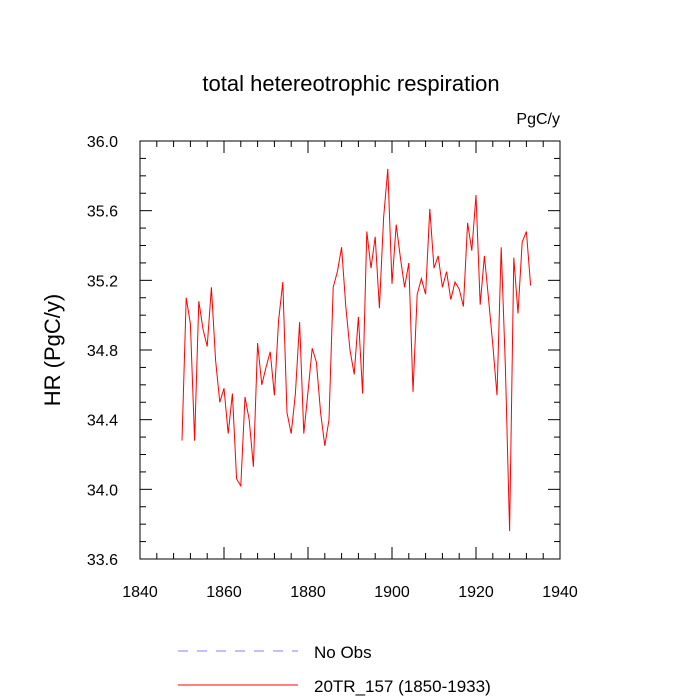 The image size is (700, 700). I want to click on y-tick-label: 34.8, so click(102, 351).